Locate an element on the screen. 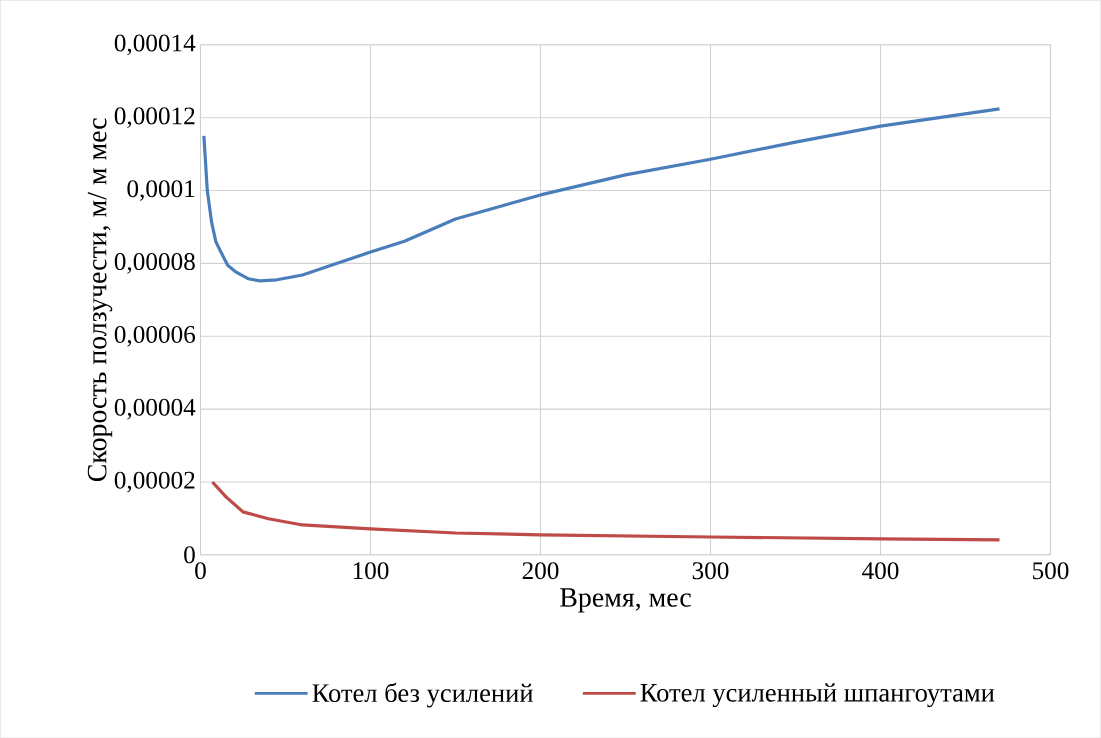  x-axis-title: Время, мес is located at coordinates (625, 600).